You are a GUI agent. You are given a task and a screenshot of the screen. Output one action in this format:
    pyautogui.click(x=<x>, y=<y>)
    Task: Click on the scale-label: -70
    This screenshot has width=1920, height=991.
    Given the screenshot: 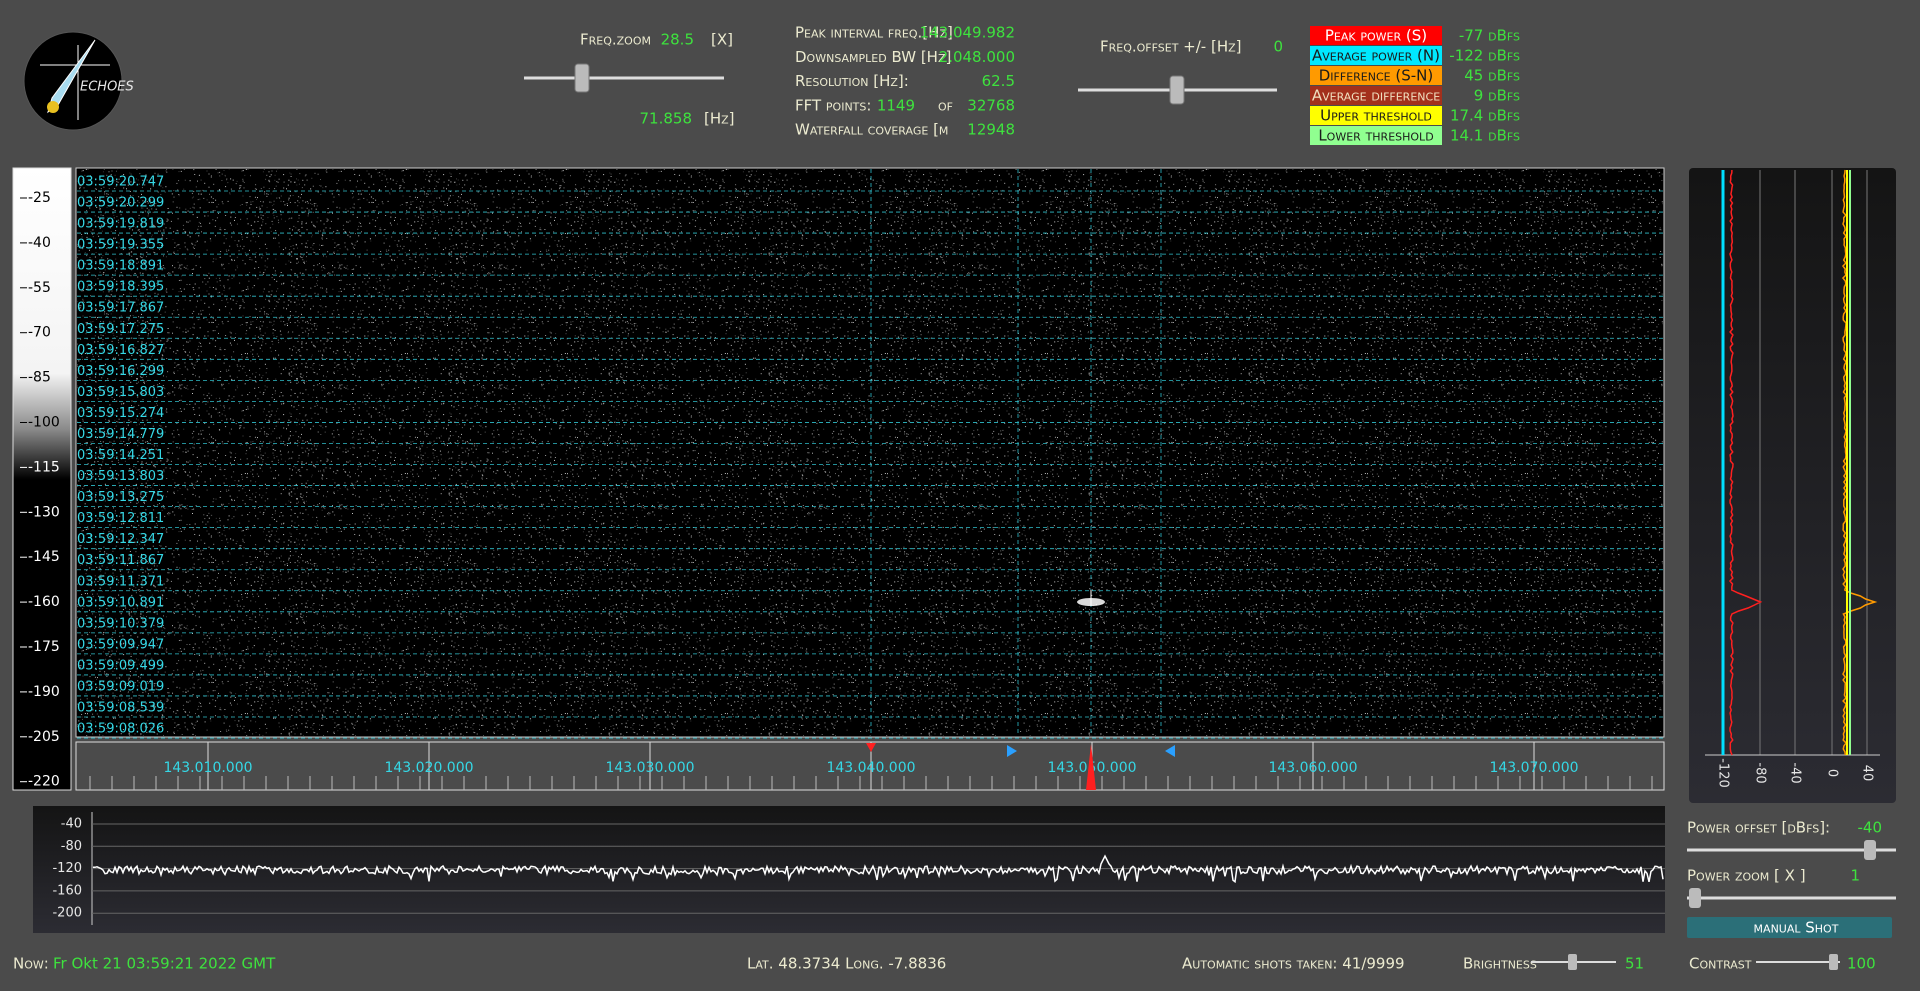 What is the action you would take?
    pyautogui.click(x=39, y=333)
    